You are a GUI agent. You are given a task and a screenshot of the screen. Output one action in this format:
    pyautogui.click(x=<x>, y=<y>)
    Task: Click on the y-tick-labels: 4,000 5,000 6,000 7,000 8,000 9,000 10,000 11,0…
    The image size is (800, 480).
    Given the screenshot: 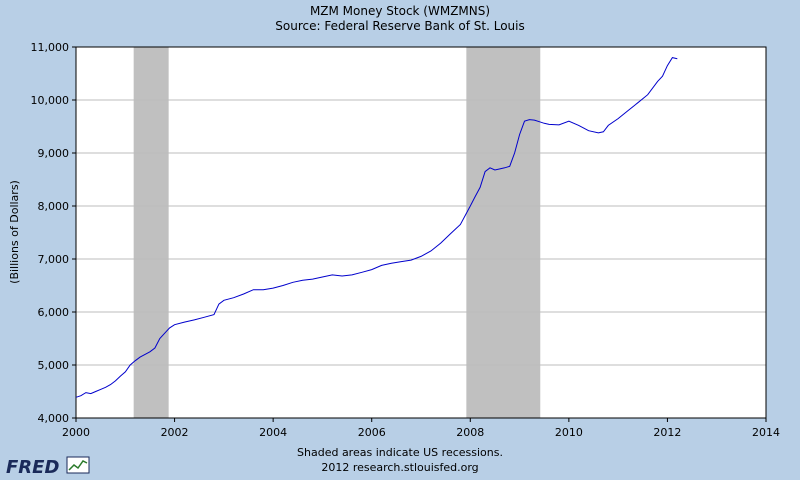 What is the action you would take?
    pyautogui.click(x=50, y=233)
    